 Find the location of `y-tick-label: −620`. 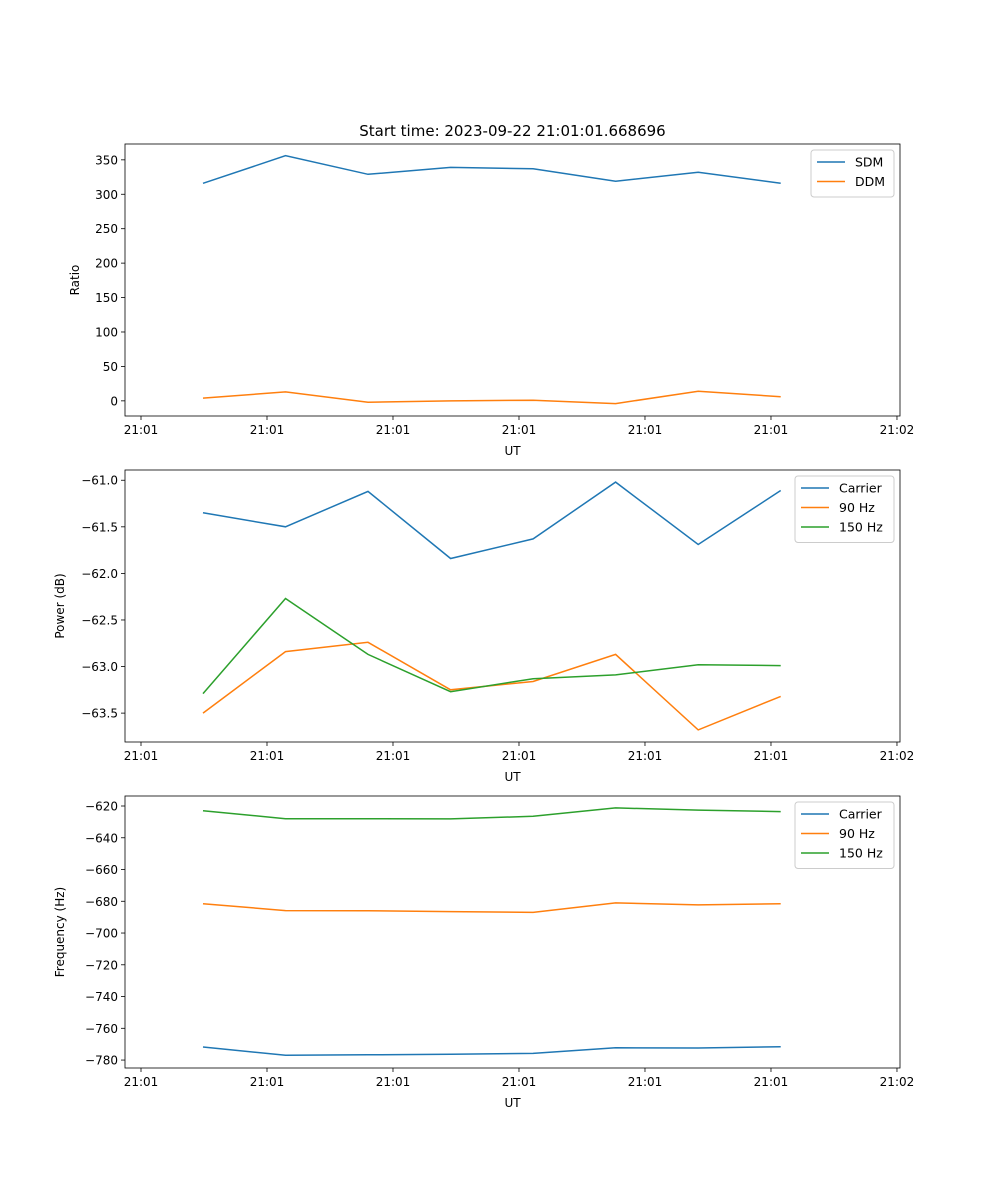

y-tick-label: −620 is located at coordinates (101, 807).